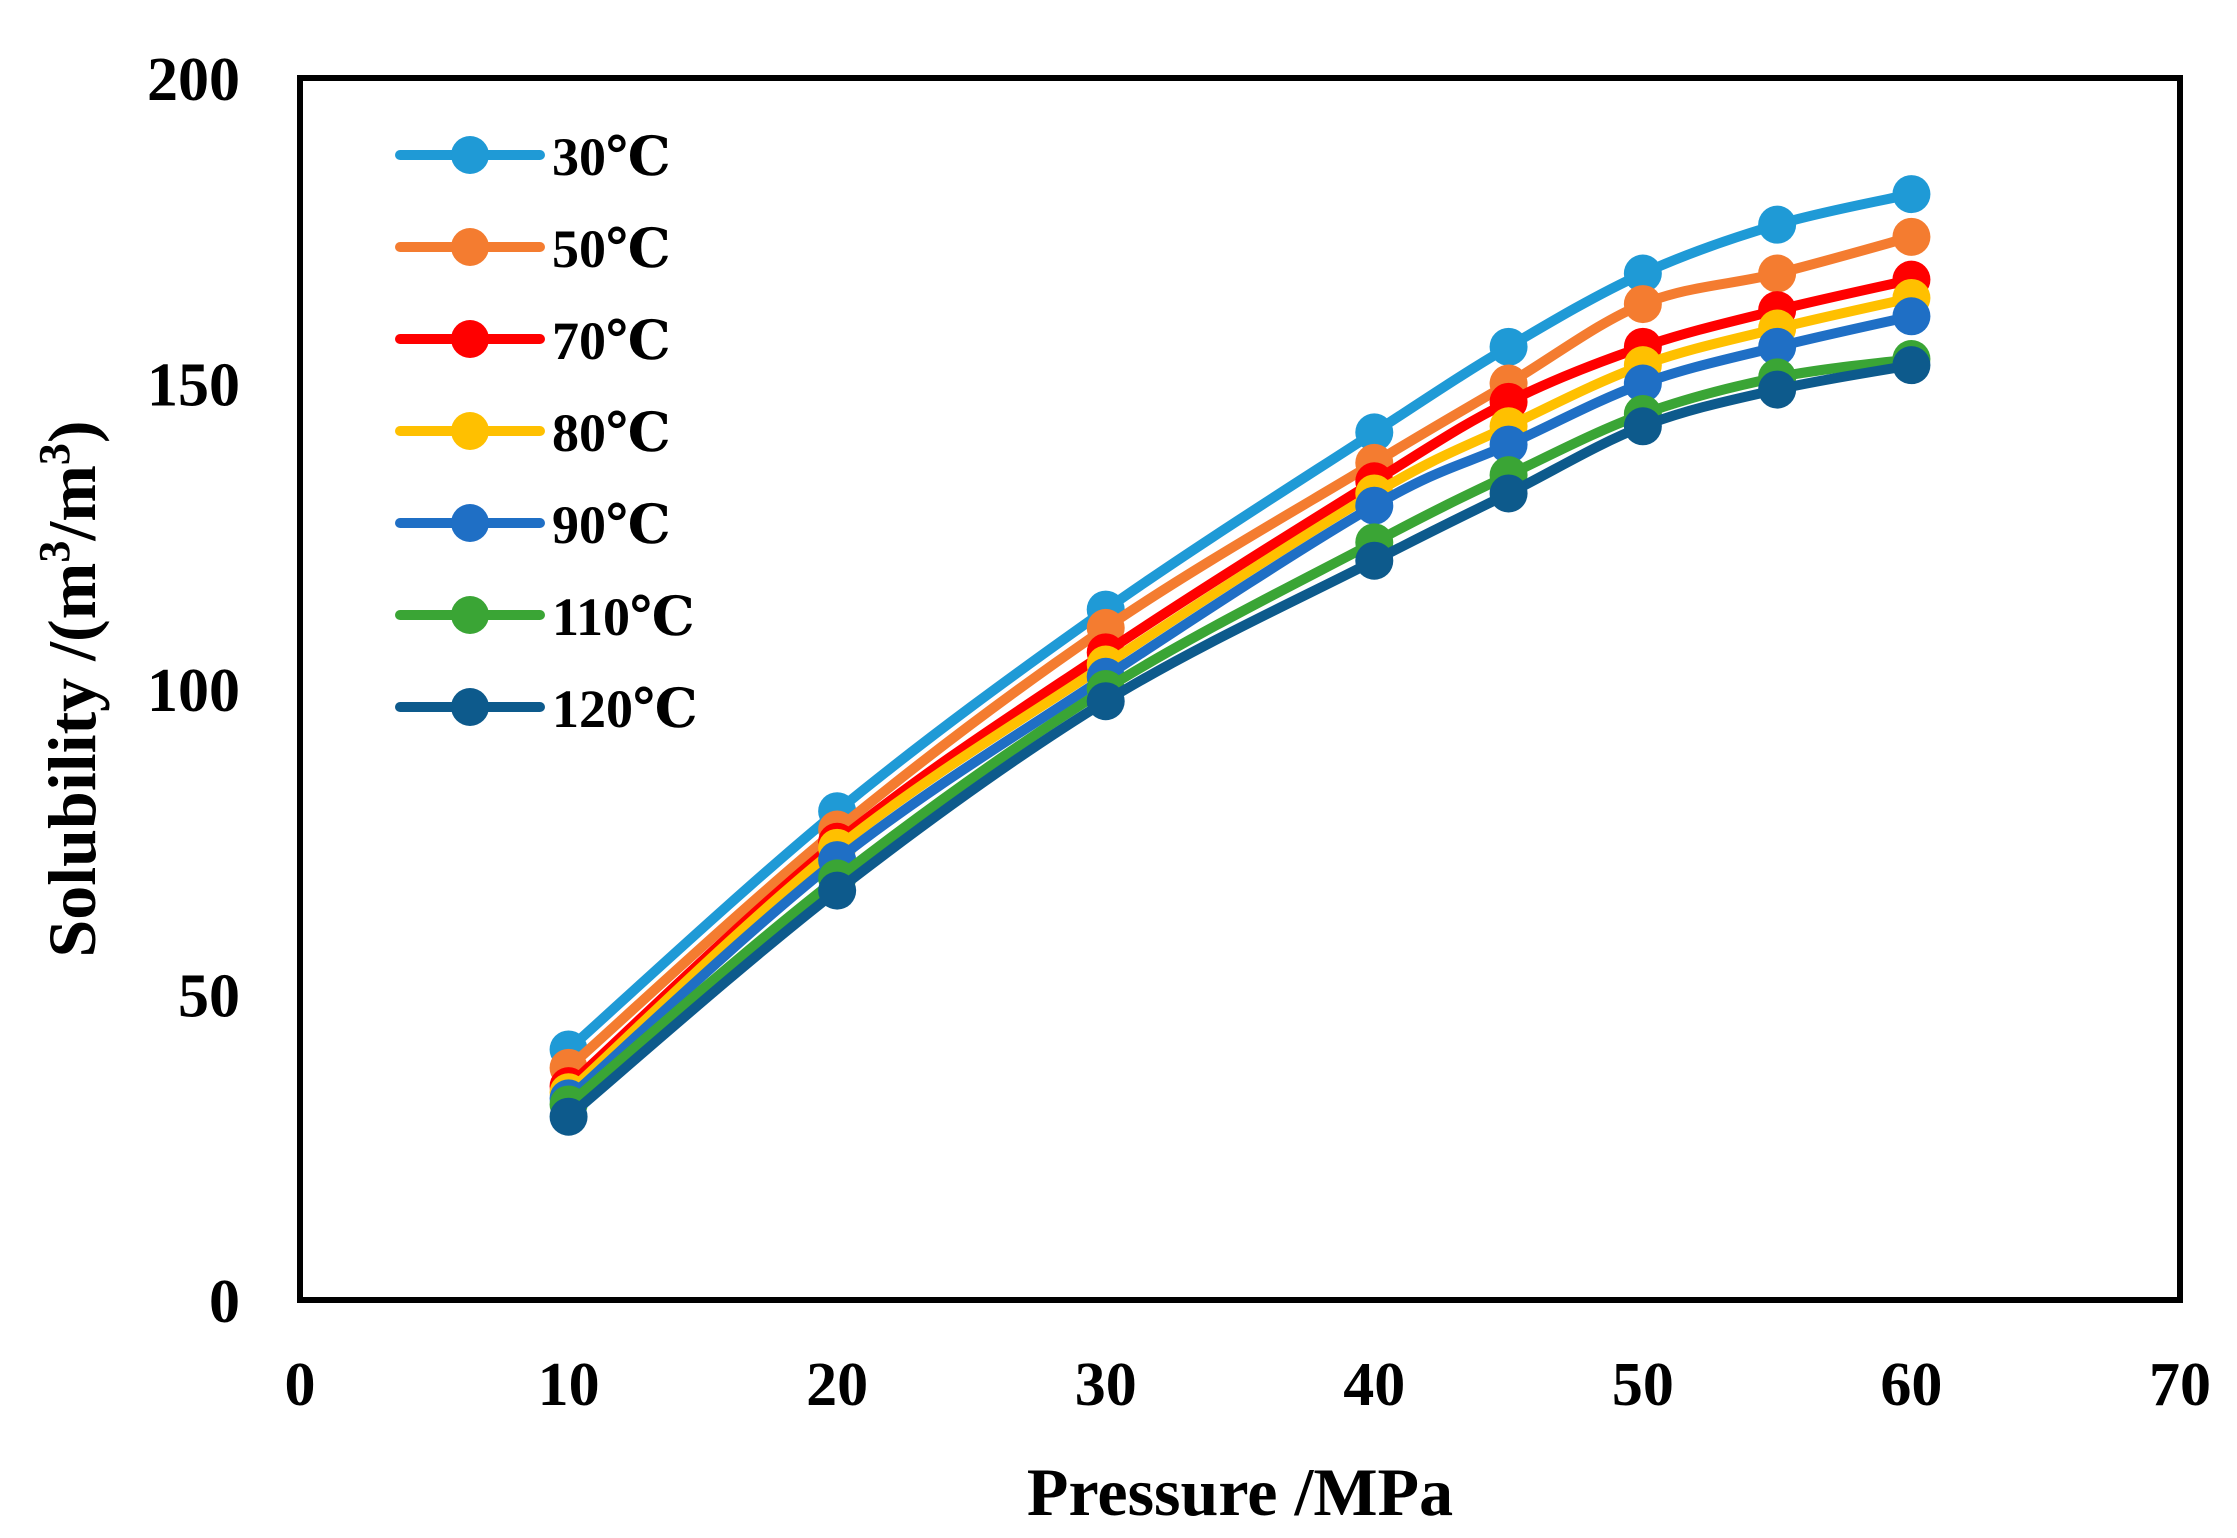  Describe the element at coordinates (533, 433) in the screenshot. I see `legend-item: 80℃` at that location.